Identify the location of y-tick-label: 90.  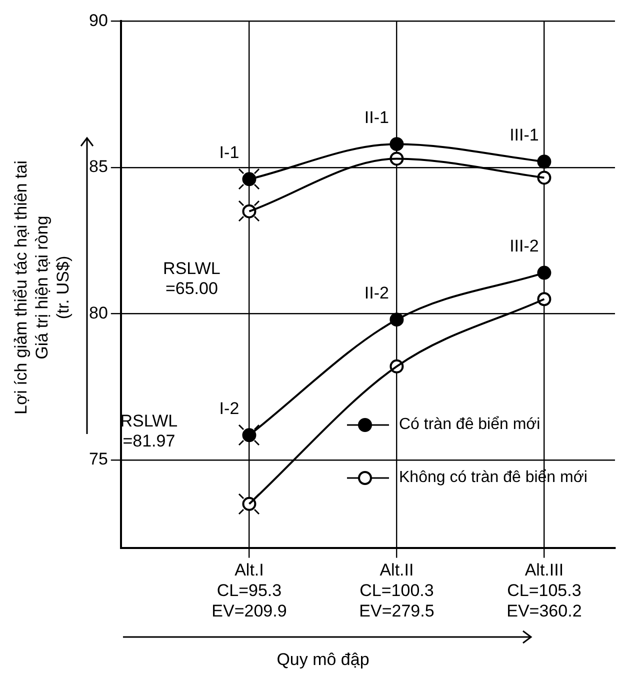
(98, 20).